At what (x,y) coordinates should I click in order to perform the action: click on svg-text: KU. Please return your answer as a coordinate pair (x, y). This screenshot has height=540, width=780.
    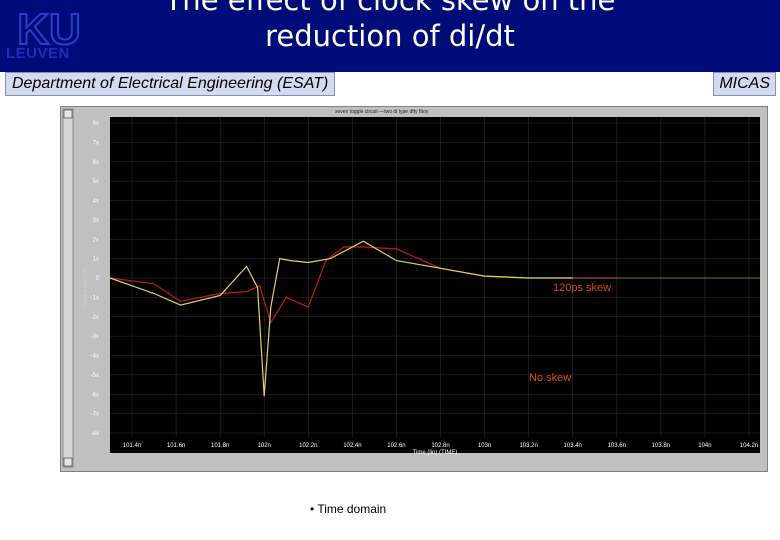
    Looking at the image, I should click on (49, 28).